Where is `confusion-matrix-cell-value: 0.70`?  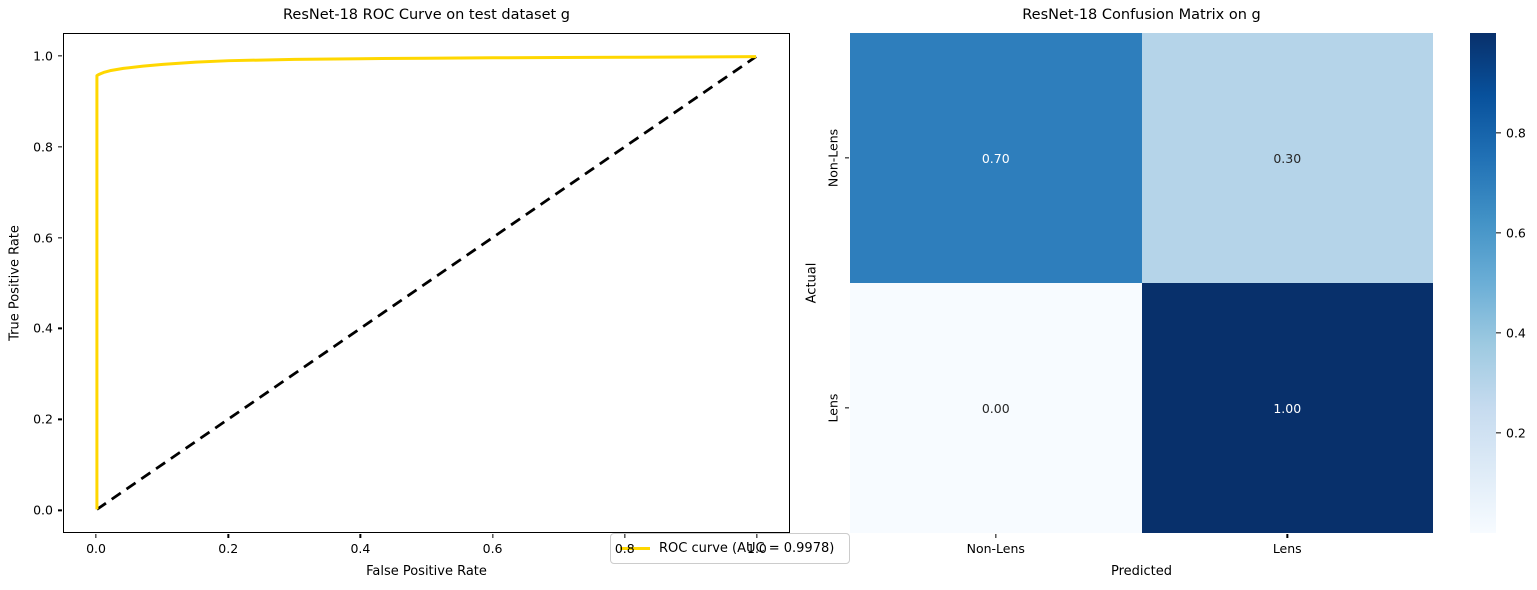 confusion-matrix-cell-value: 0.70 is located at coordinates (995, 158).